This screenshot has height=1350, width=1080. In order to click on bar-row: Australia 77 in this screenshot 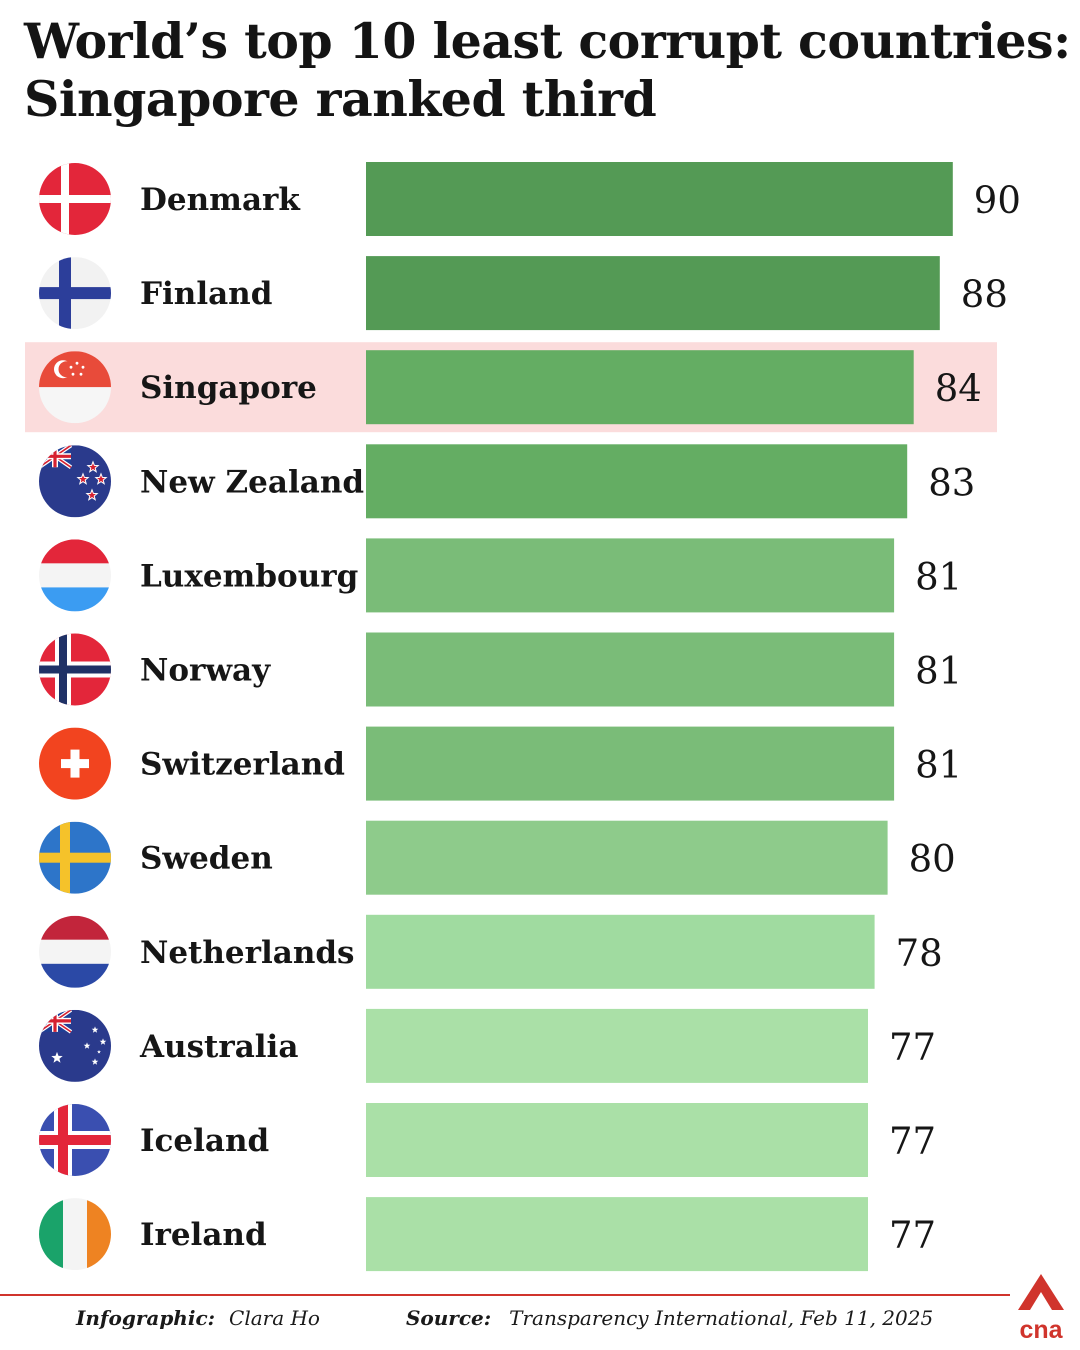, I will do `click(487, 1045)`.